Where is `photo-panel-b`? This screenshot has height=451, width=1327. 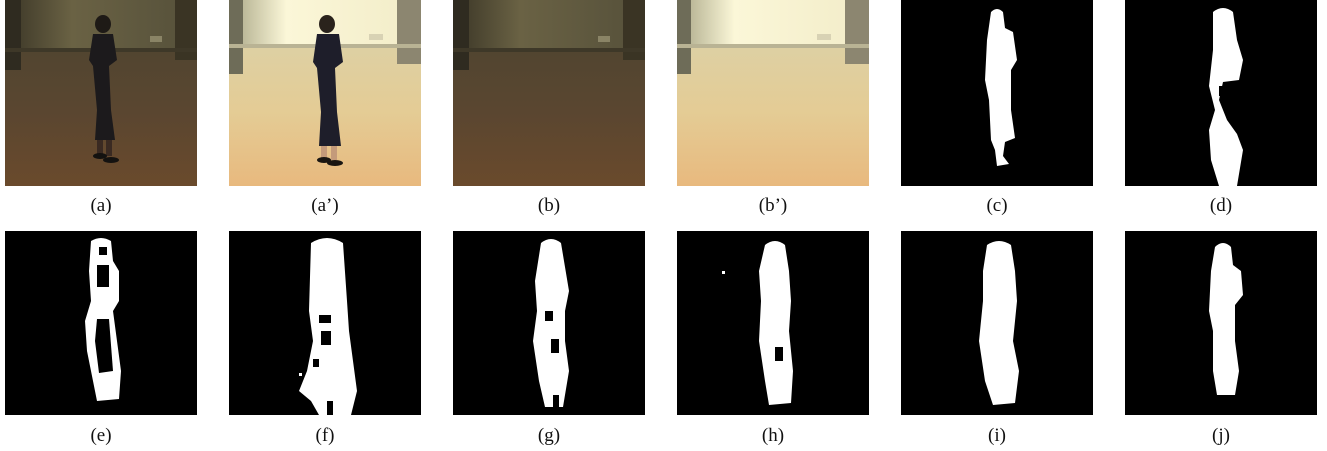
photo-panel-b is located at coordinates (549, 93).